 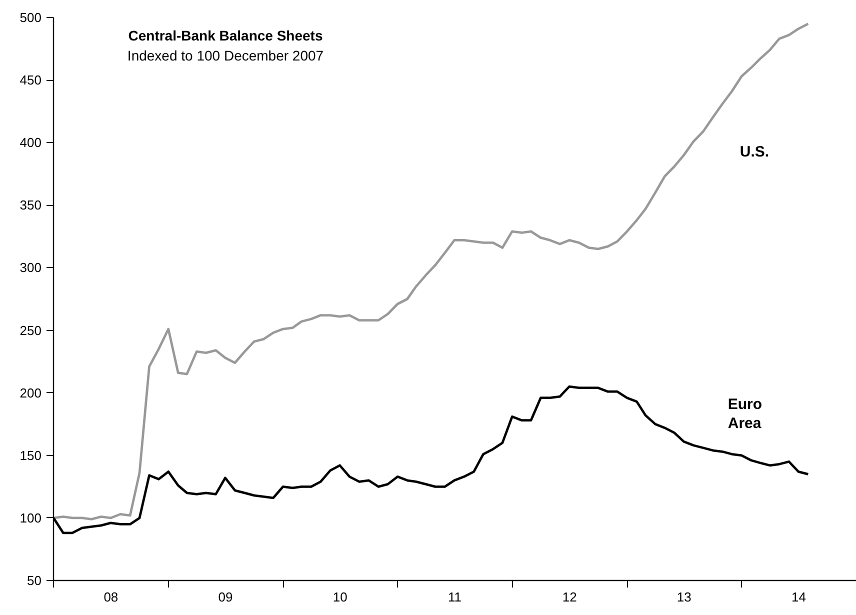 I want to click on x-tick-label: 13, so click(x=684, y=597).